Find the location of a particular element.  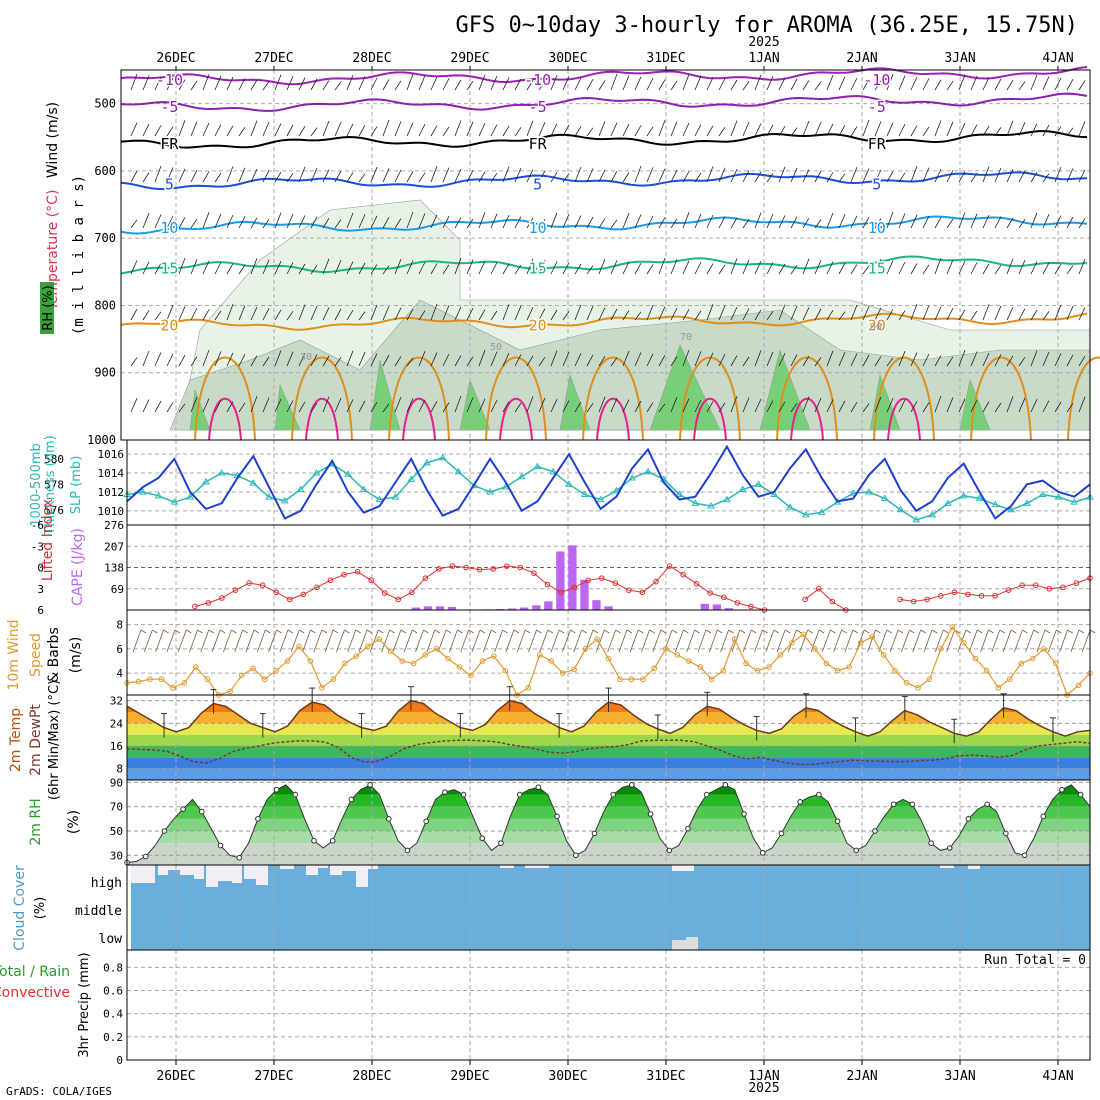

precip-tick-label: 0.4 is located at coordinates (113, 1014).